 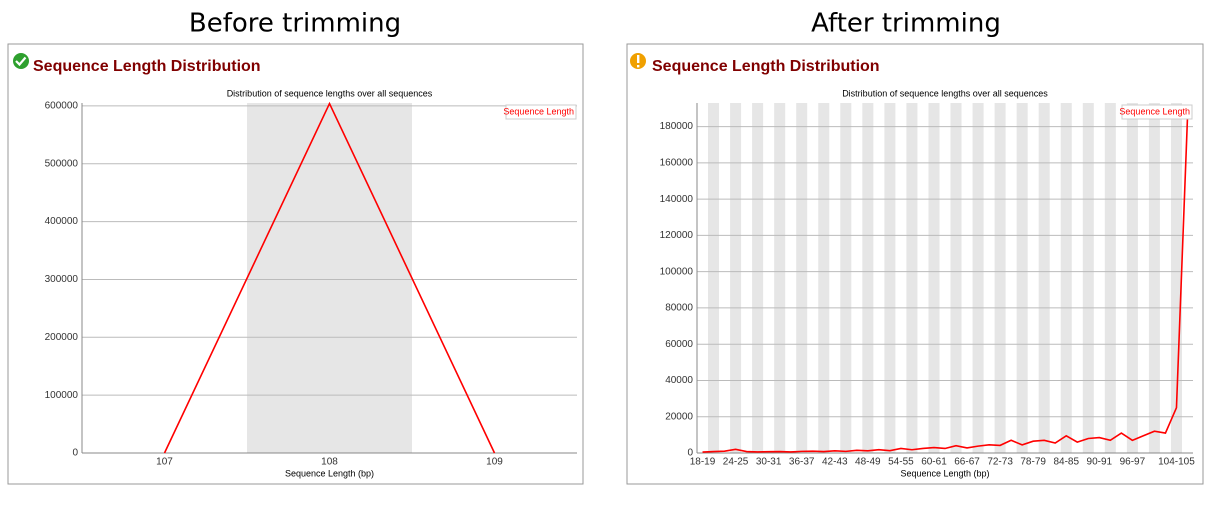 I want to click on x-tick-label: 109, so click(x=494, y=462).